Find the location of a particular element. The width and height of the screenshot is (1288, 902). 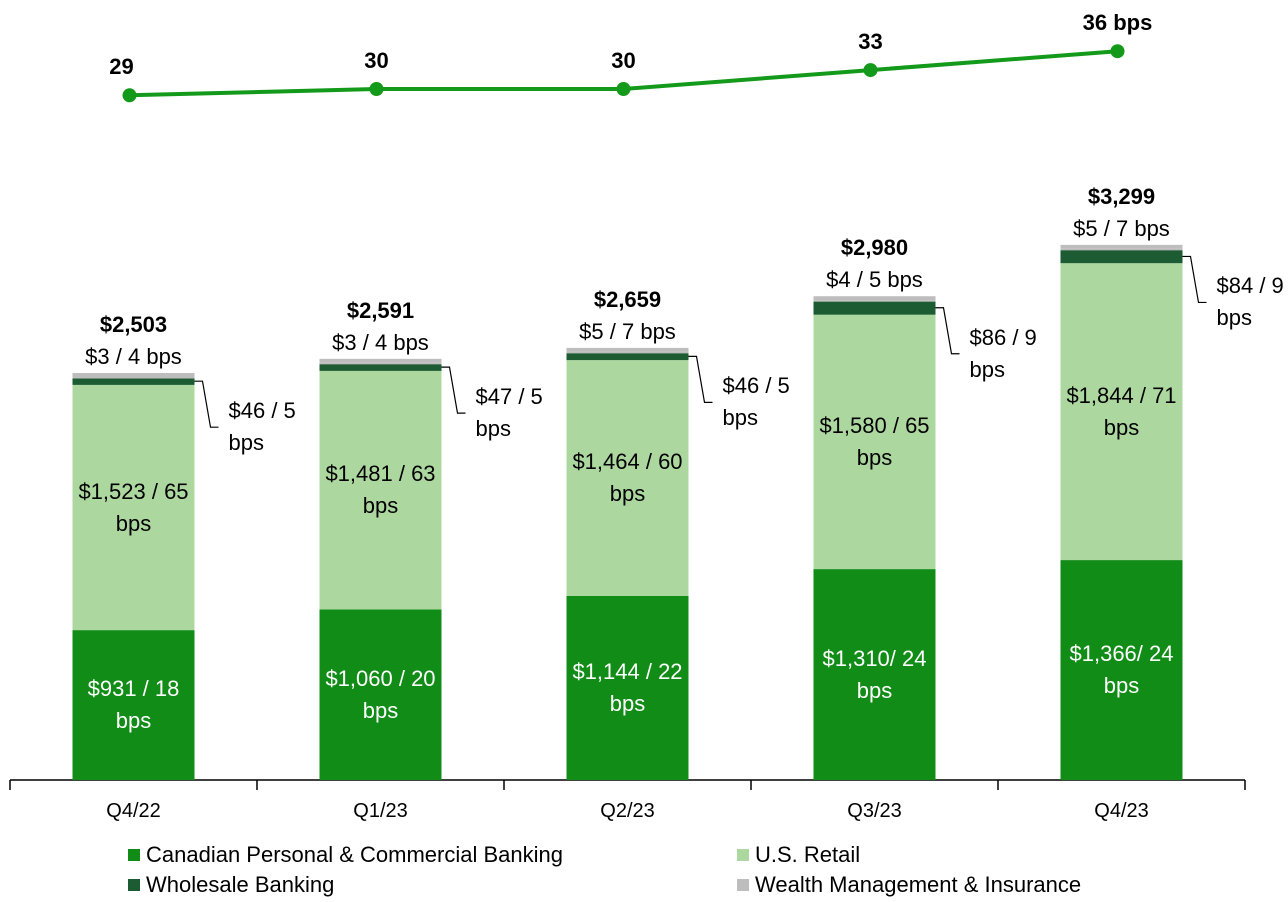

line-label: 36 bps is located at coordinates (1117, 23).